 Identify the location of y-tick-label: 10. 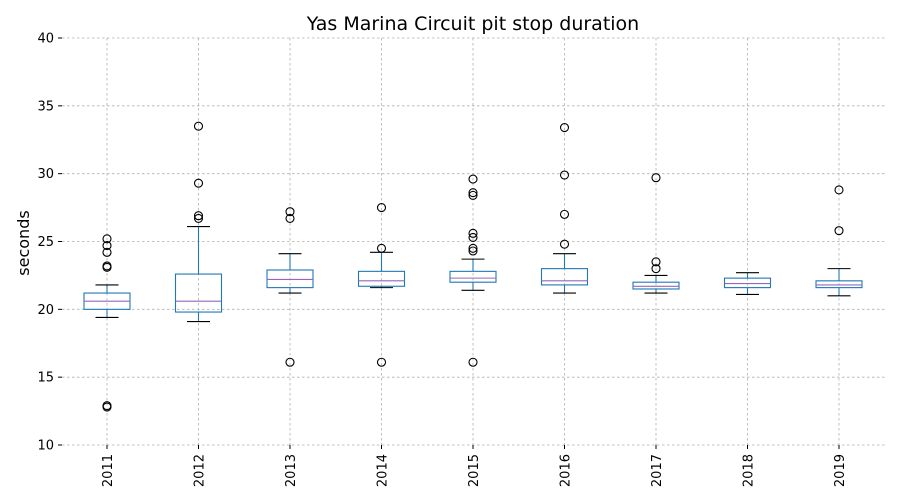
(45, 446).